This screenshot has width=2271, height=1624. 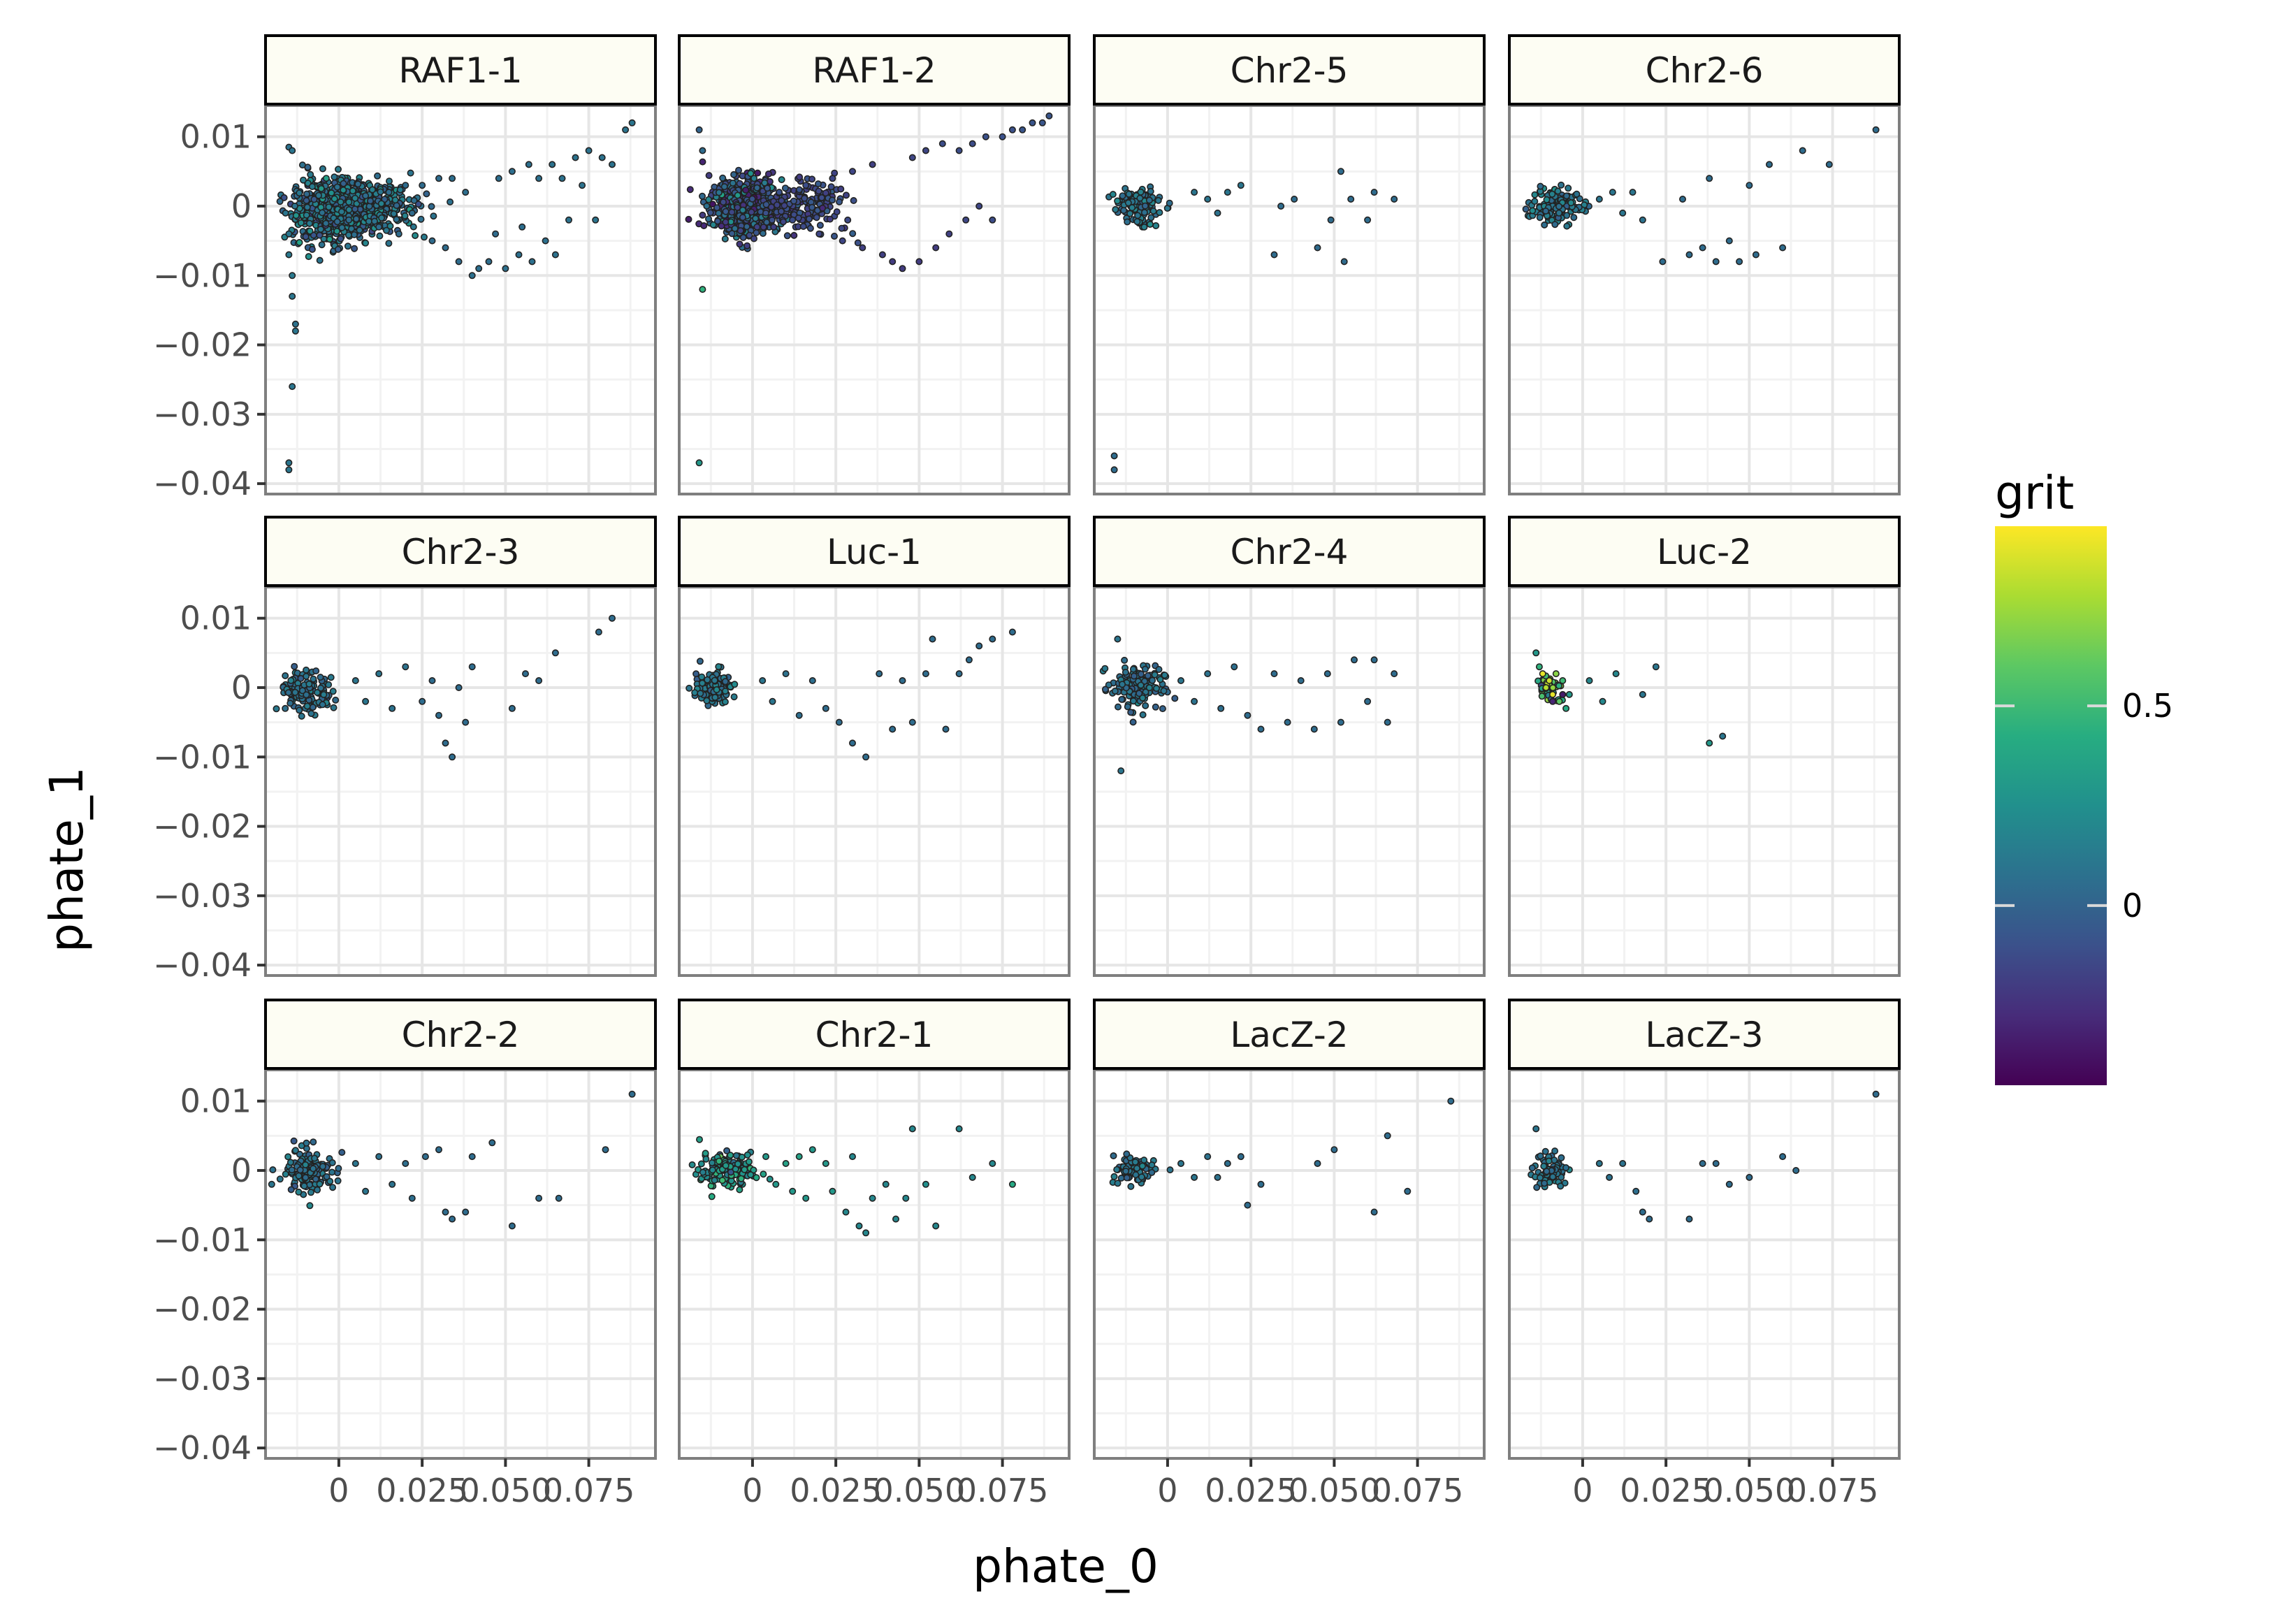 I want to click on y-tick-label: 0, so click(x=241, y=1170).